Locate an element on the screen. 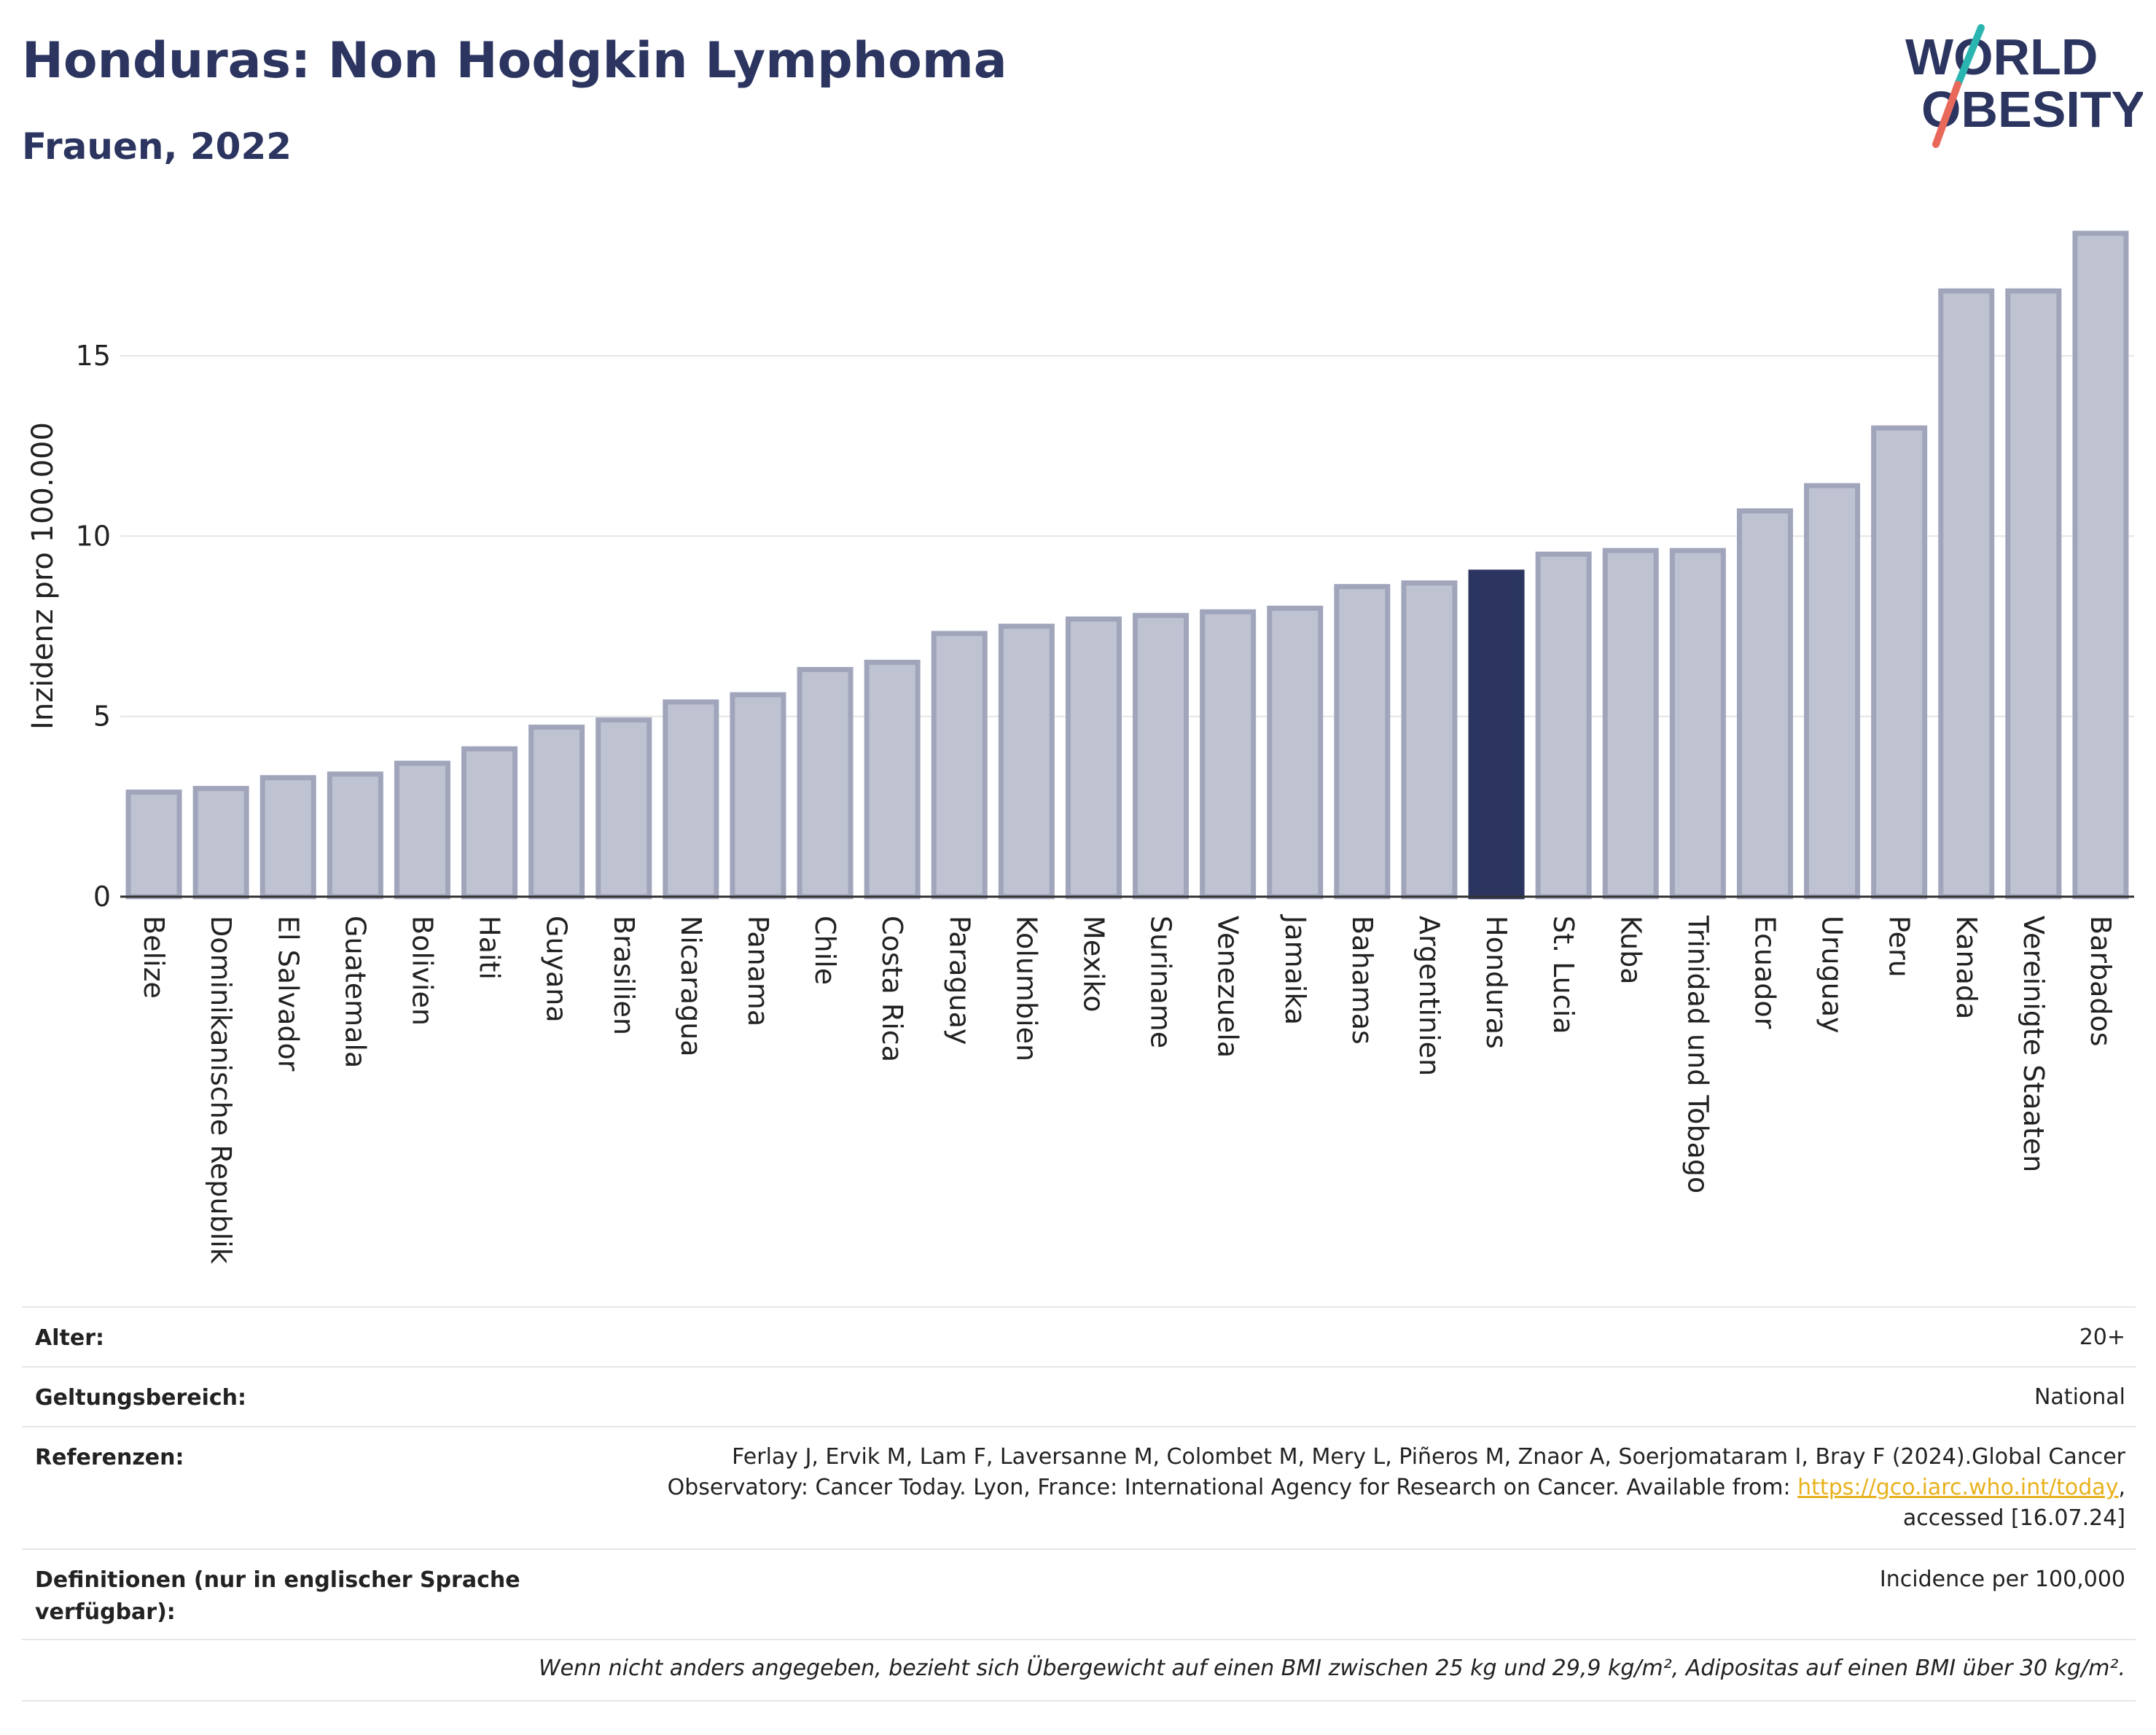 The image size is (2156, 1735). x-tick-label: Haiti is located at coordinates (490, 948).